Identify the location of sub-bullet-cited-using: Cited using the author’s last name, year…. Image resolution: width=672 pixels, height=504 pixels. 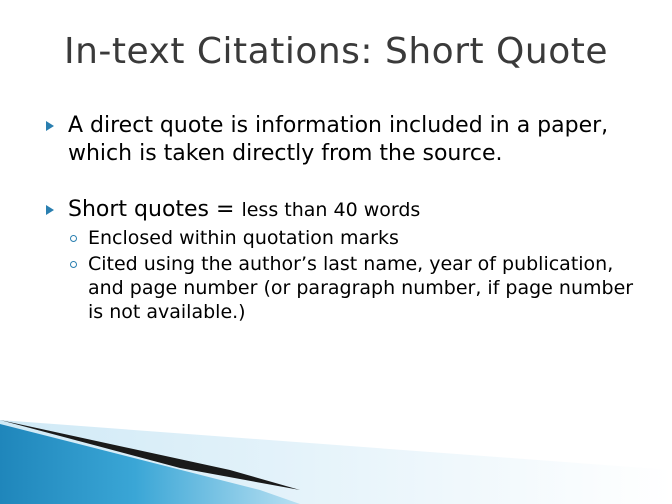
(356, 288).